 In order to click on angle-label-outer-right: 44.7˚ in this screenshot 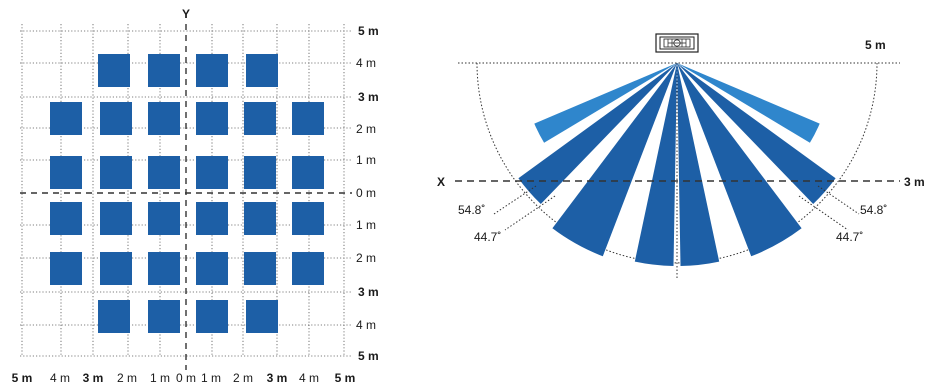, I will do `click(849, 237)`.